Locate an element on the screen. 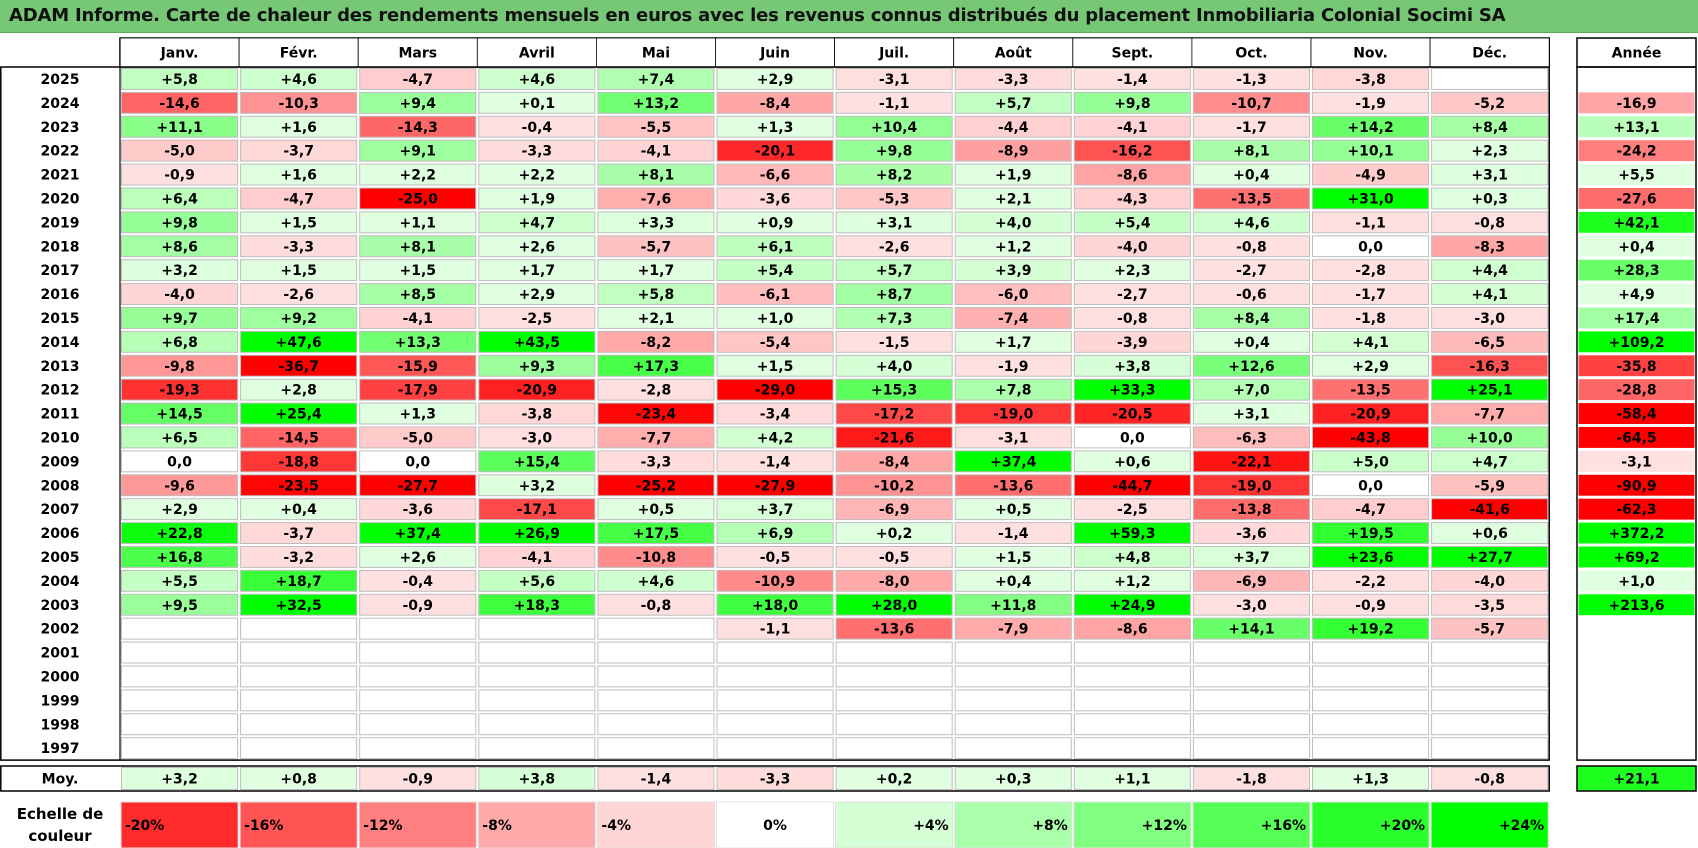  heatmap-value: +4,4 is located at coordinates (1489, 271).